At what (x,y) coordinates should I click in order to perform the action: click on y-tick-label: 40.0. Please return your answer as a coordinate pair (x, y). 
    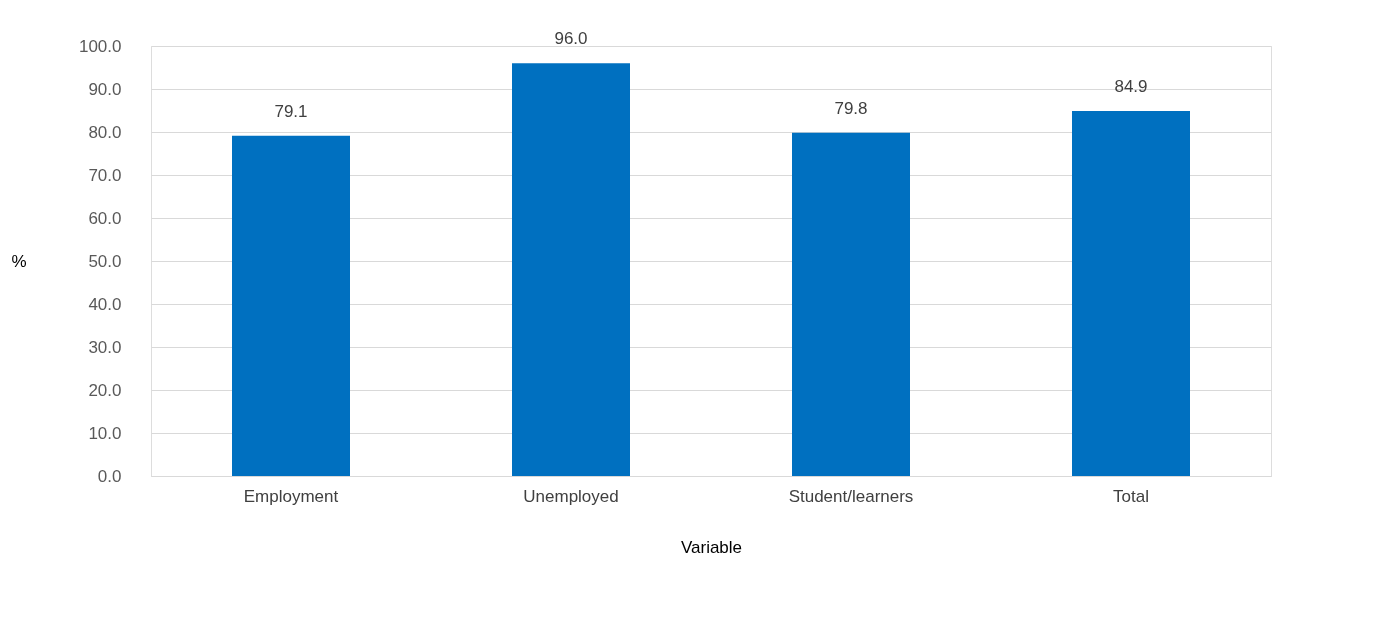
    Looking at the image, I should click on (105, 304).